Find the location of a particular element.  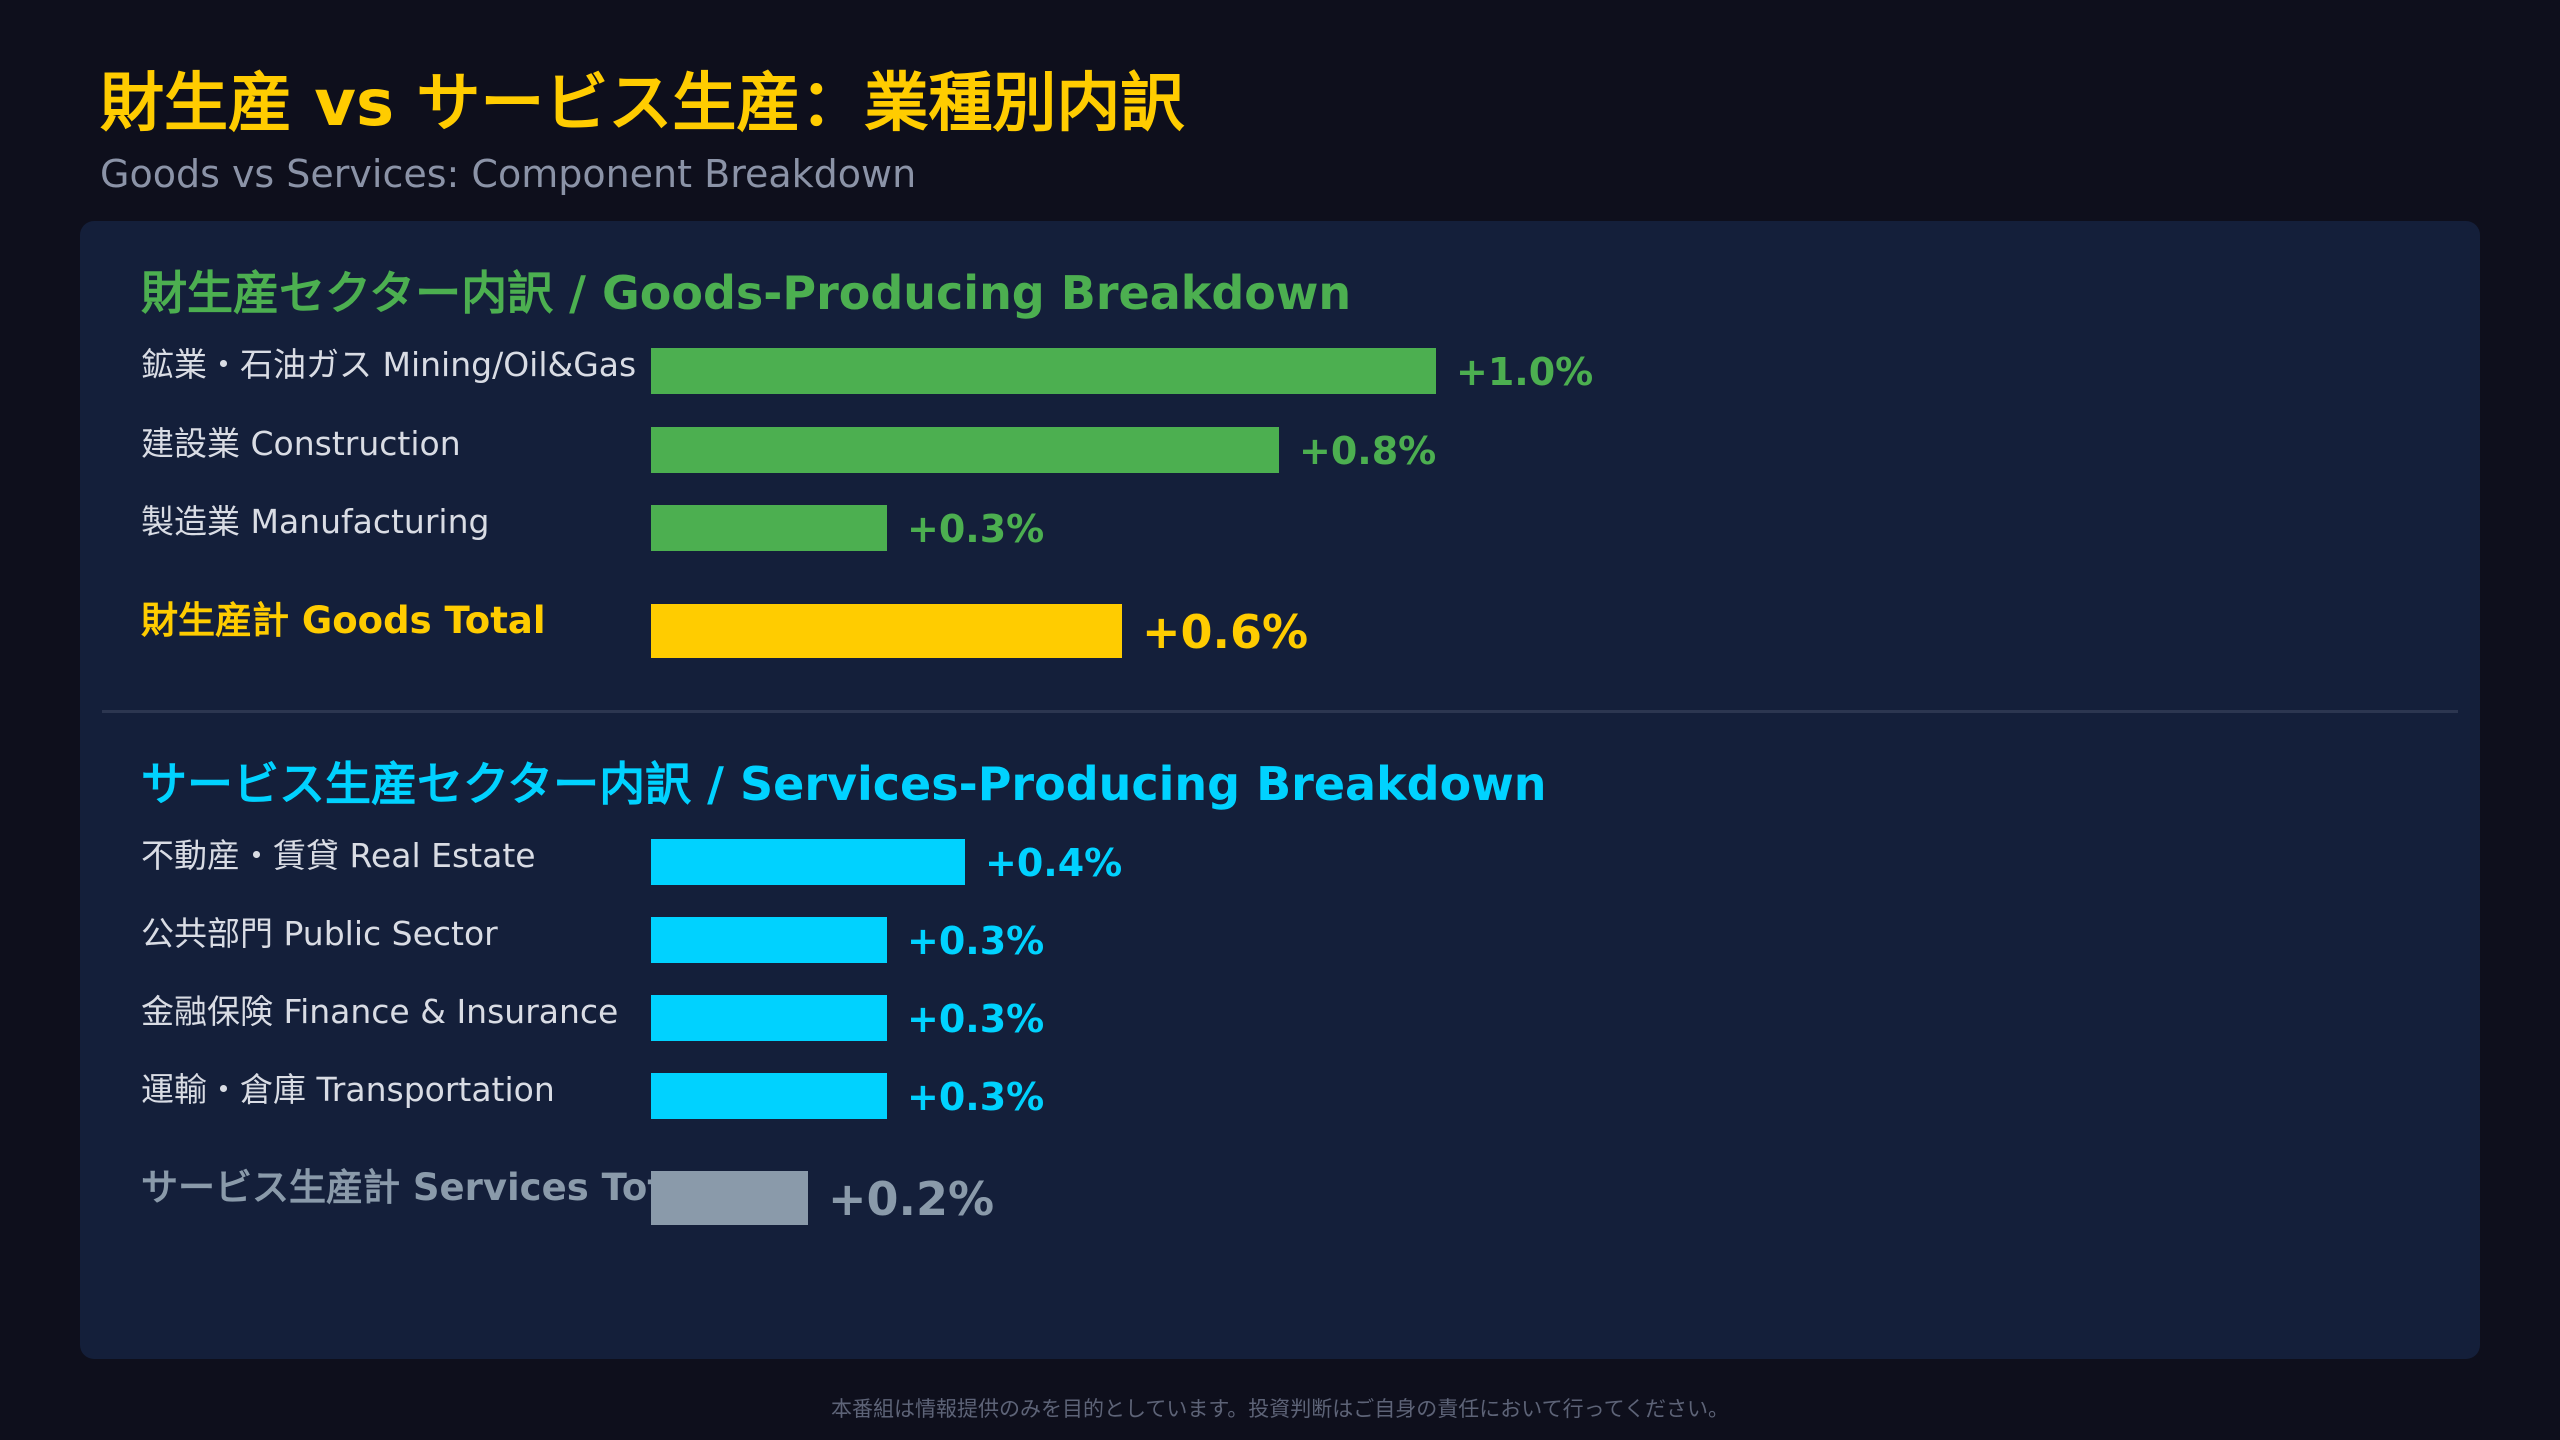

row-label: 鉱業・石油ガス Mining/Oil&Gas is located at coordinates (389, 364).